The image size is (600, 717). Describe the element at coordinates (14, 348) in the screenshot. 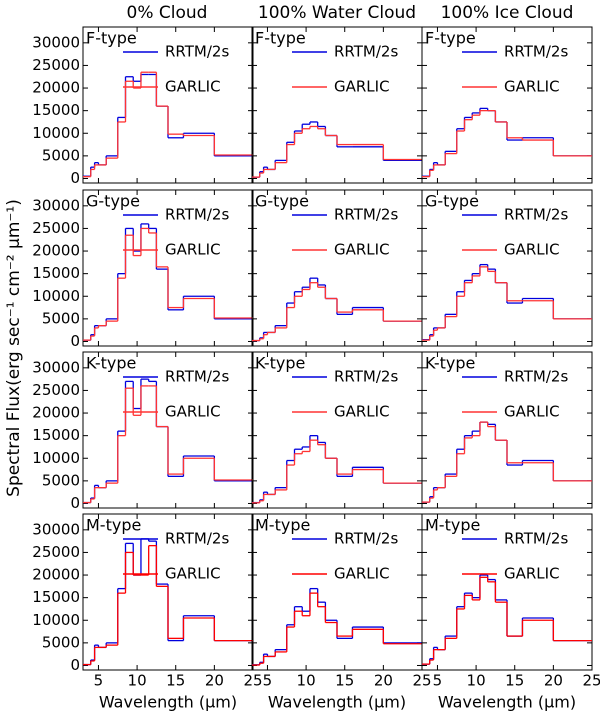

I see `y-axis-label: Spectral Flux(erg sec⁻¹ cm⁻² µm⁻¹)` at that location.